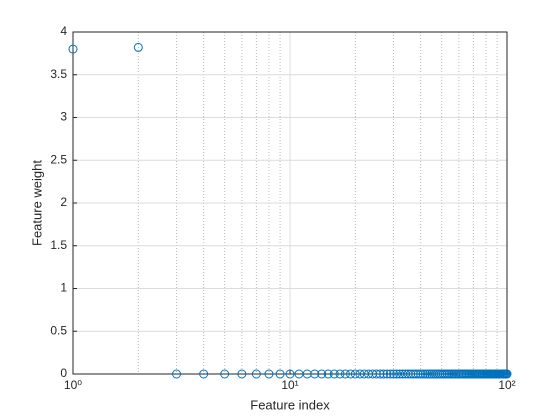 Image resolution: width=560 pixels, height=420 pixels. What do you see at coordinates (36, 203) in the screenshot?
I see `y-axis-label: Feature weight` at bounding box center [36, 203].